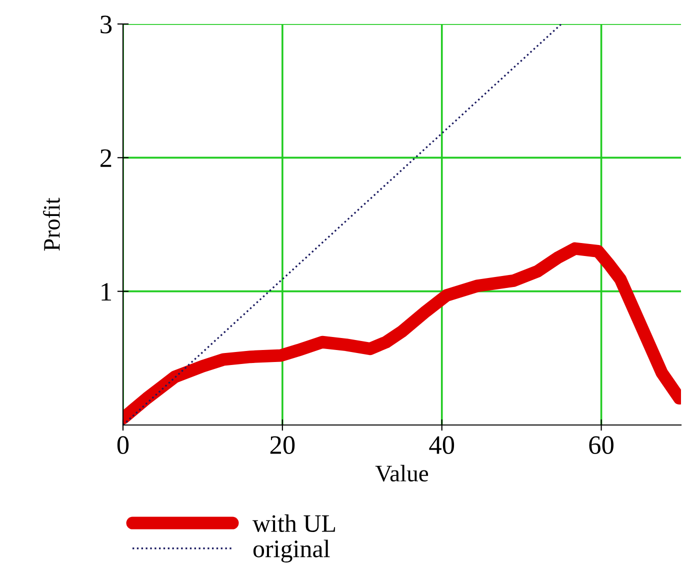 Image resolution: width=690 pixels, height=580 pixels. Describe the element at coordinates (601, 445) in the screenshot. I see `x-tick-label: 60` at that location.